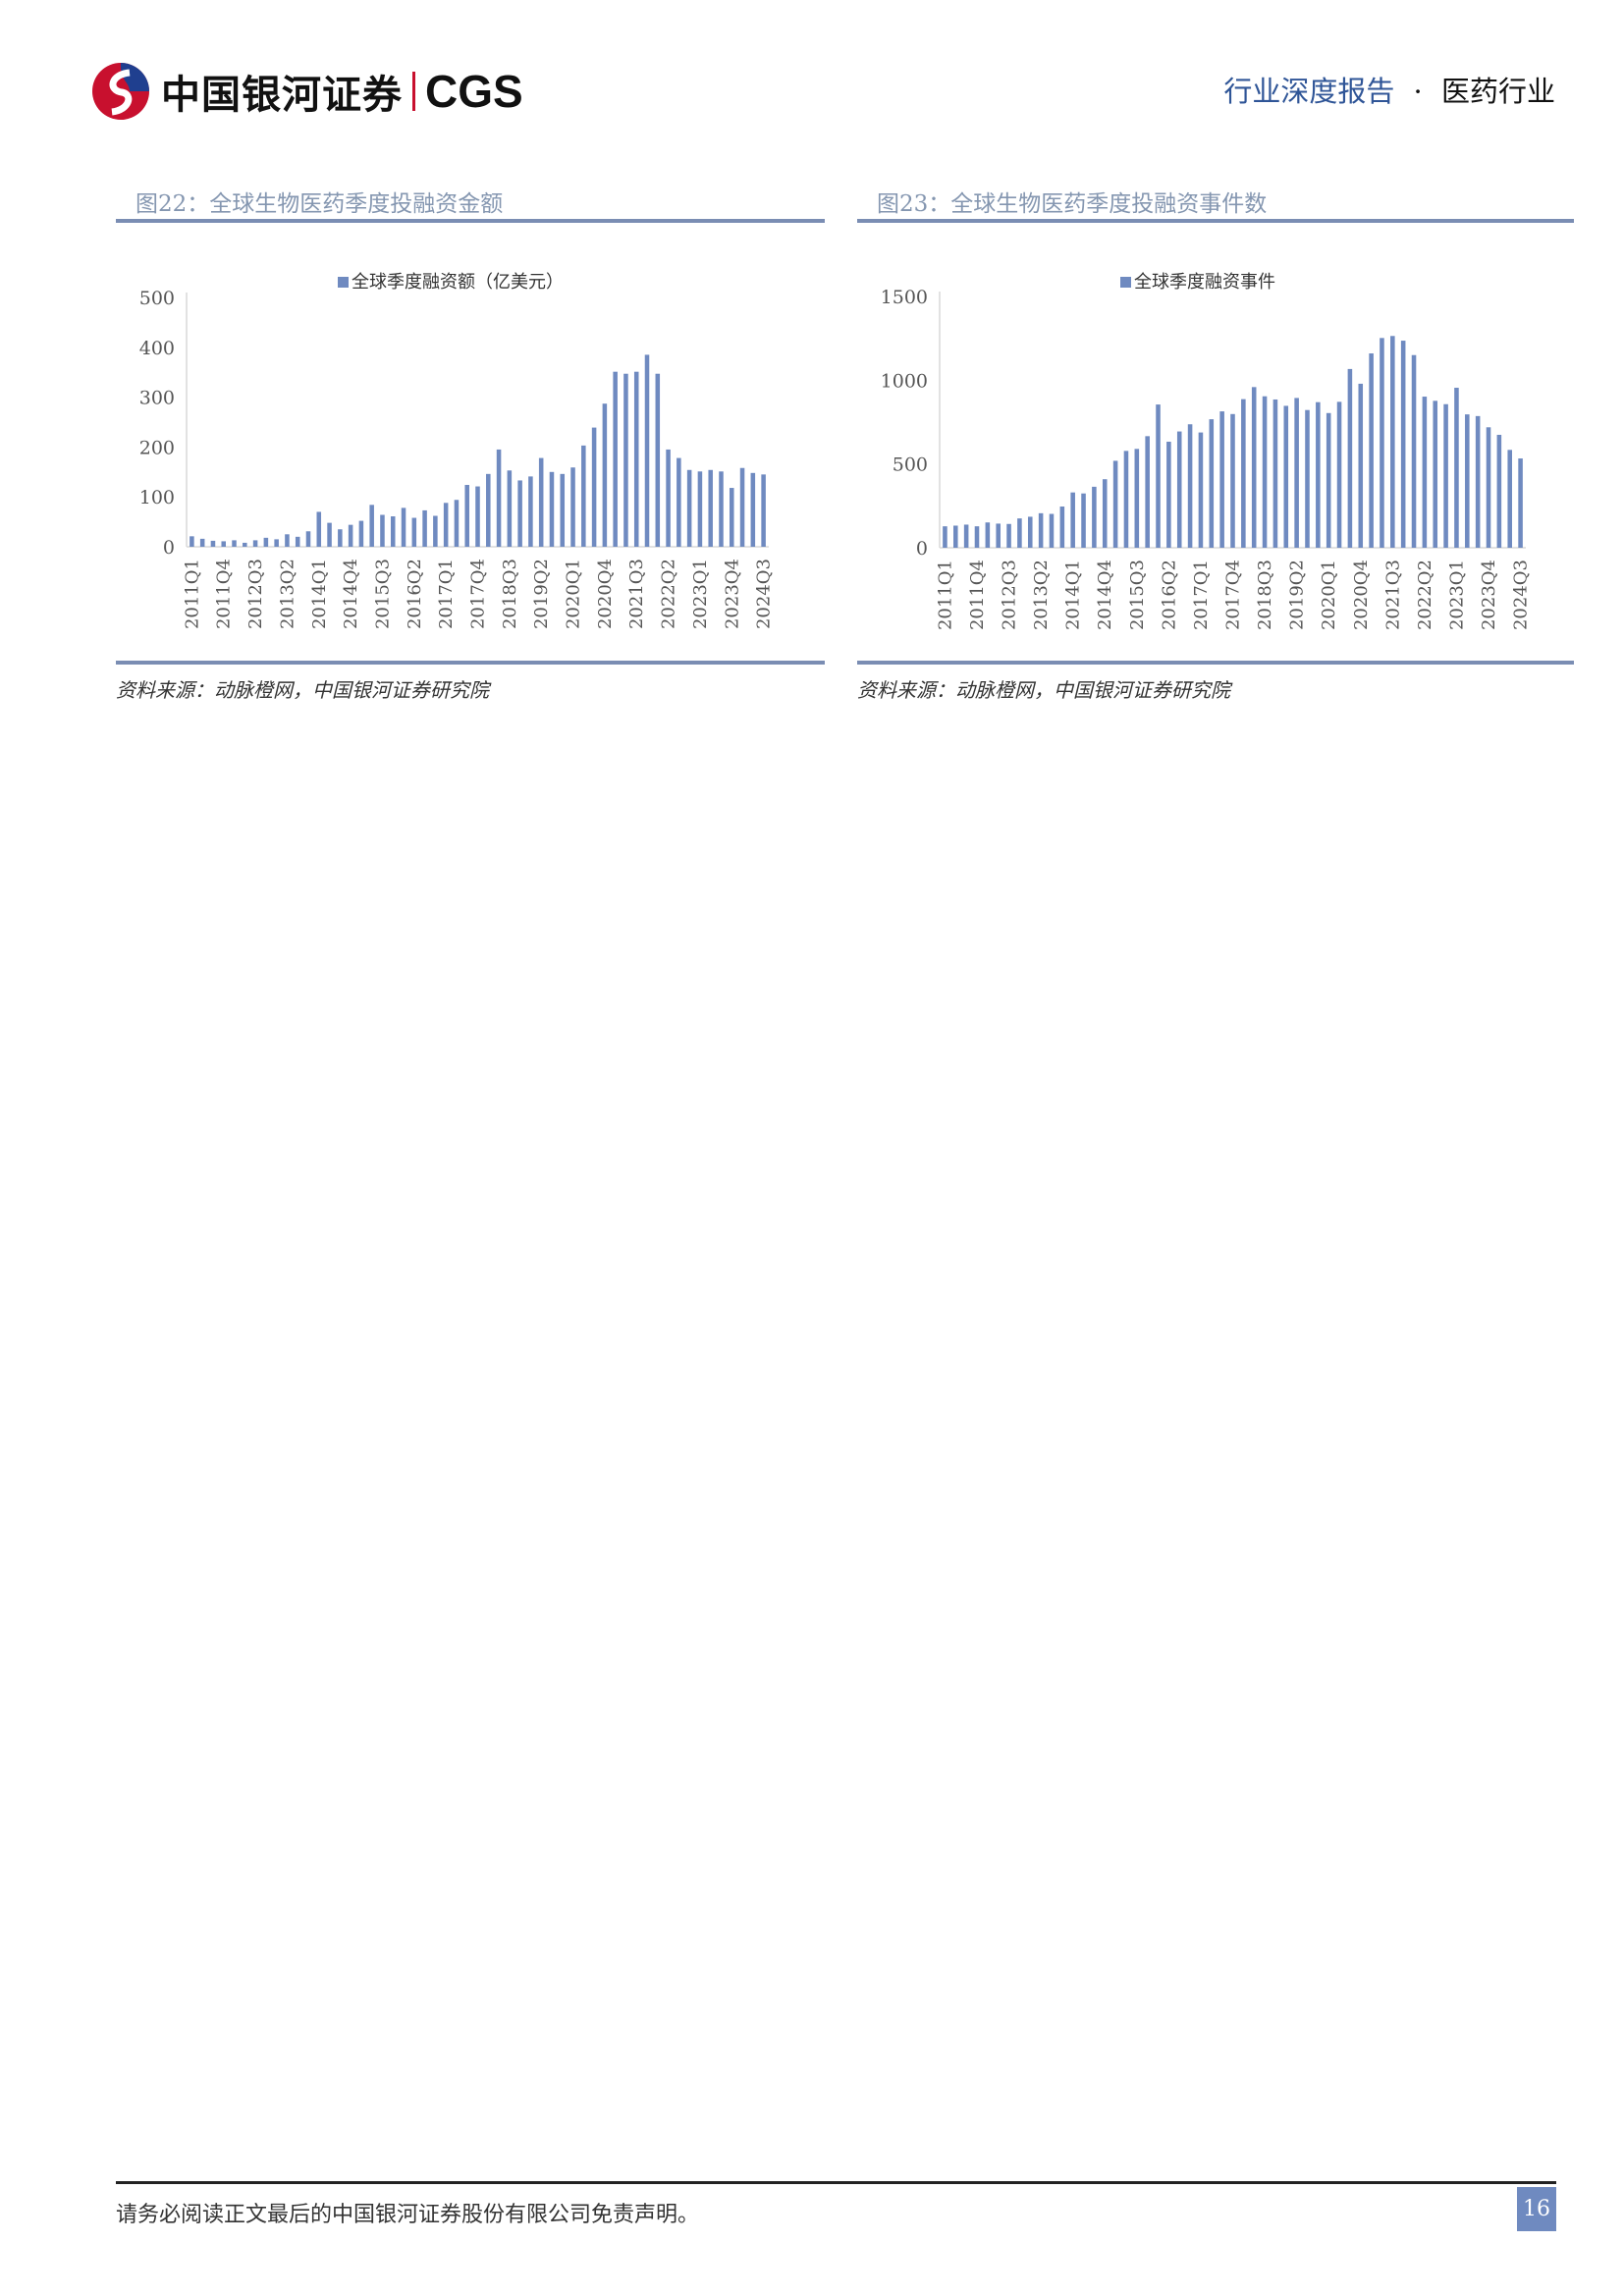  Describe the element at coordinates (435, 531) in the screenshot. I see `bar-2016Q4` at that location.